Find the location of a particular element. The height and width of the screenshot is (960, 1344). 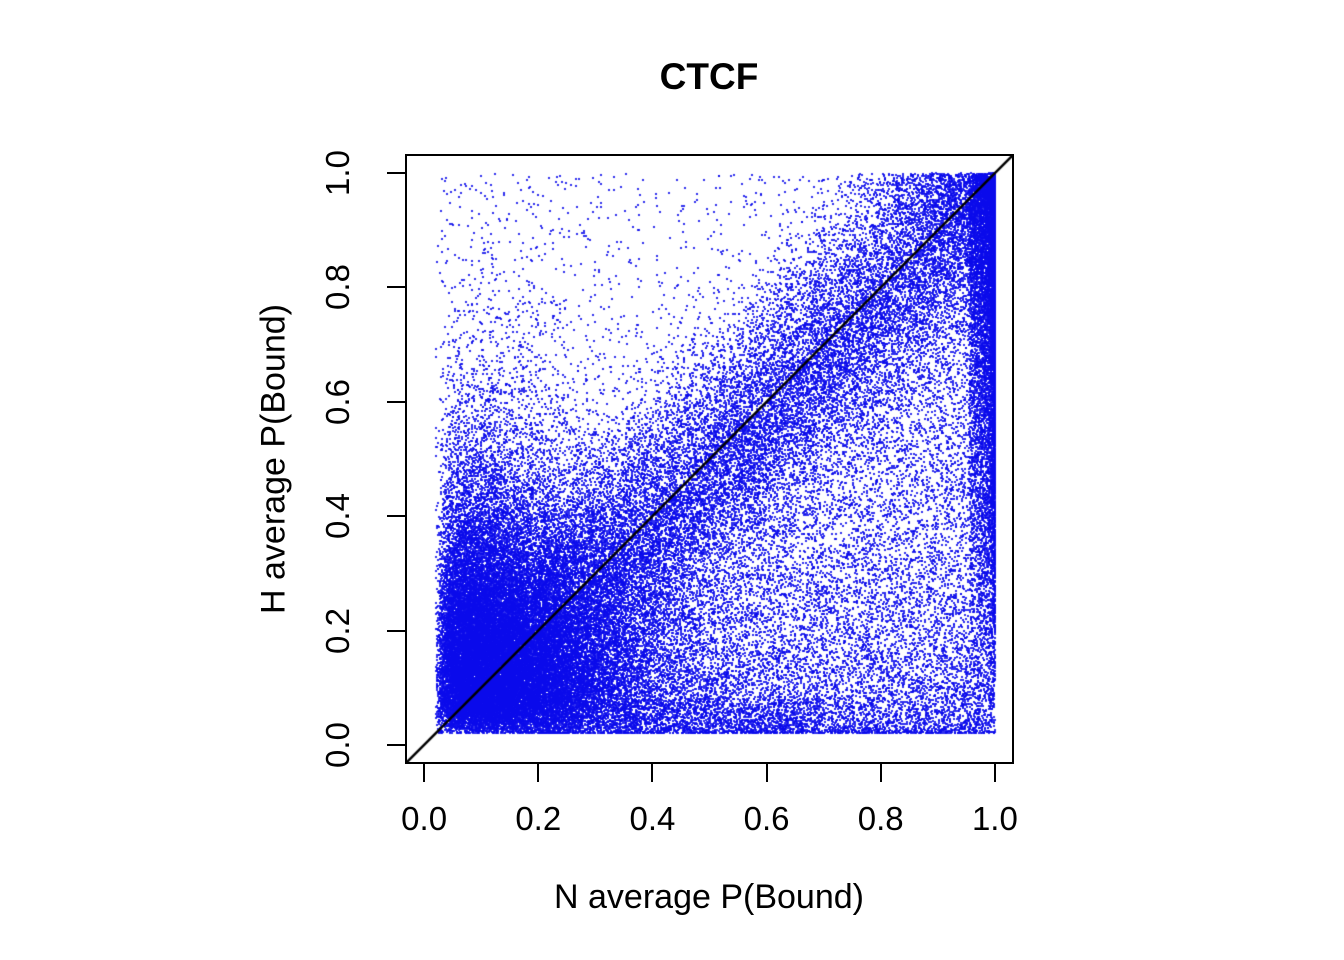

y-axis-tick-label: 0.0 is located at coordinates (337, 744).